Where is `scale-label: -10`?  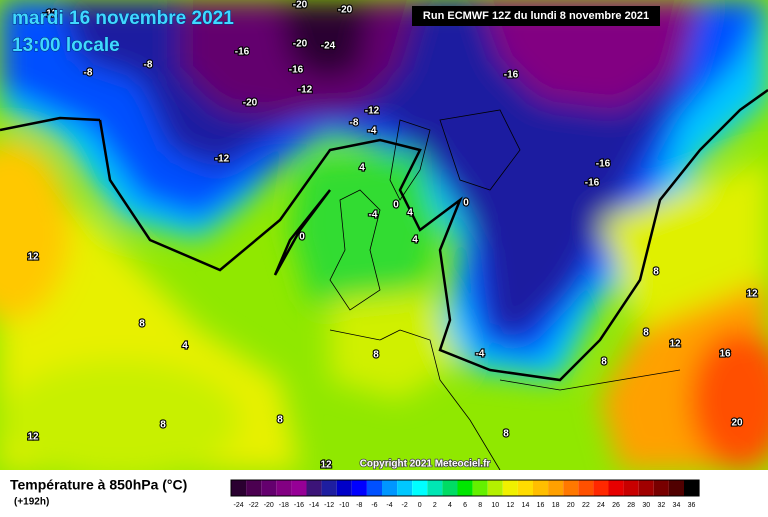 scale-label: -10 is located at coordinates (344, 505).